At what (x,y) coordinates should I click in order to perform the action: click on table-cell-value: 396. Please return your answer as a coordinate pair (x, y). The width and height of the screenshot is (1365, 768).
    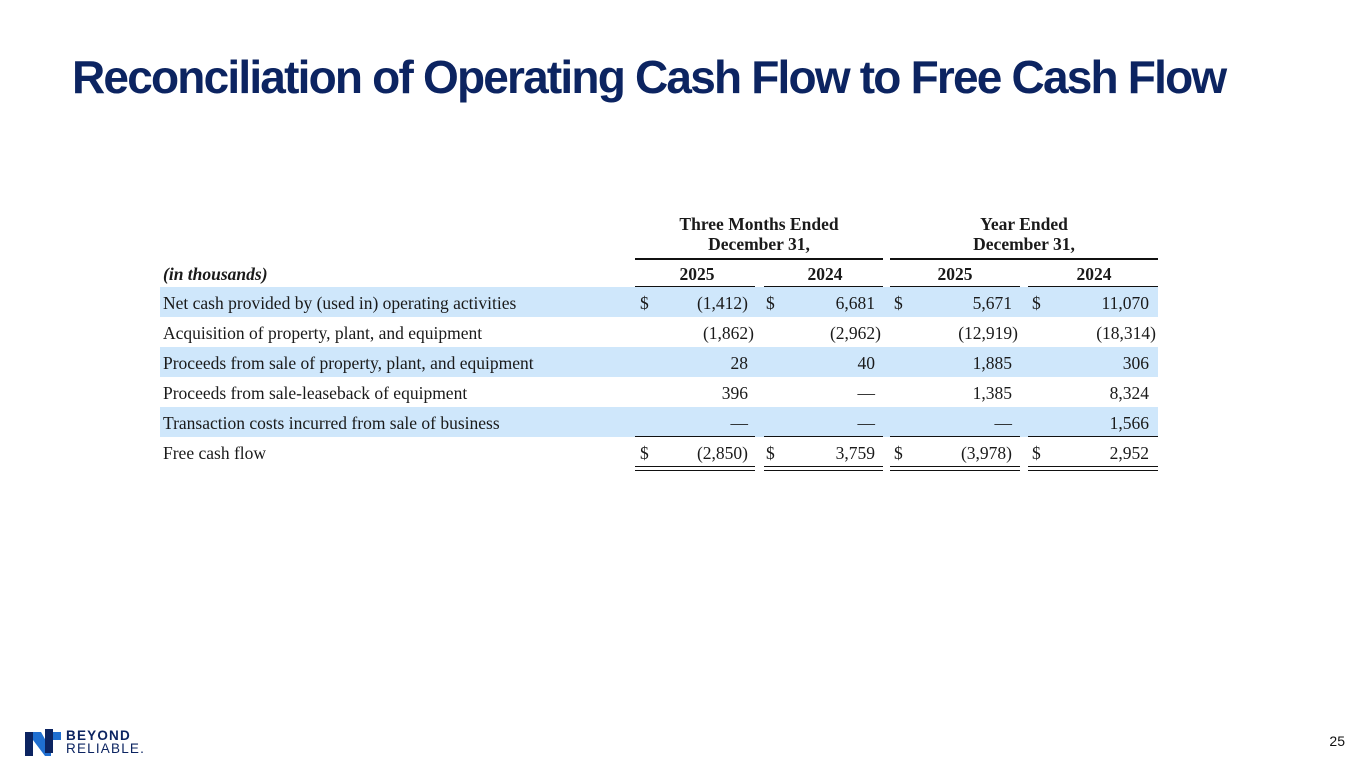
    Looking at the image, I should click on (734, 393).